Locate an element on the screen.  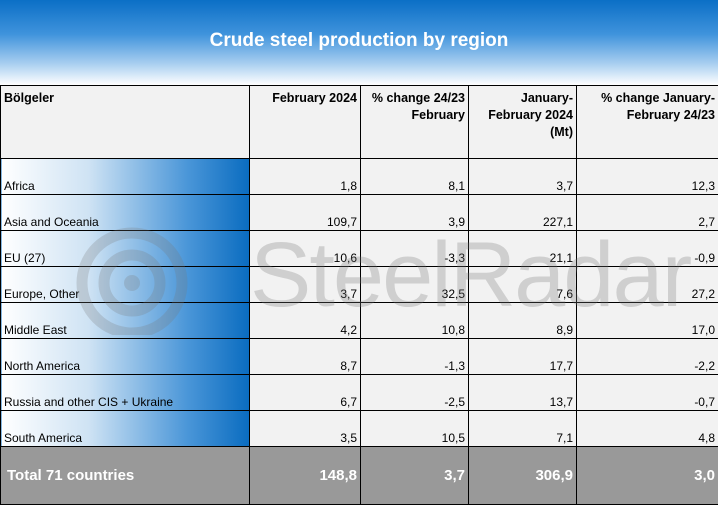
value-cell: 3,9 is located at coordinates (415, 213).